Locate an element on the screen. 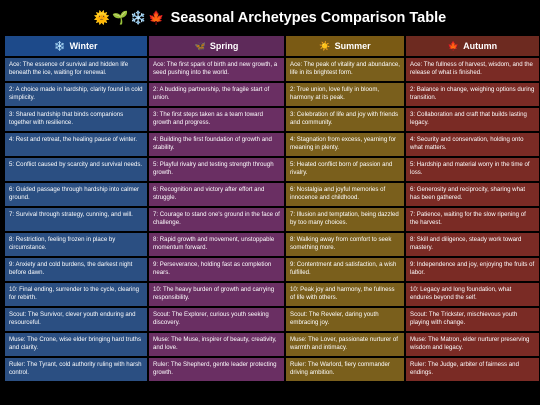 The image size is (540, 405). column-header-summer: ☀️ Summer is located at coordinates (345, 46).